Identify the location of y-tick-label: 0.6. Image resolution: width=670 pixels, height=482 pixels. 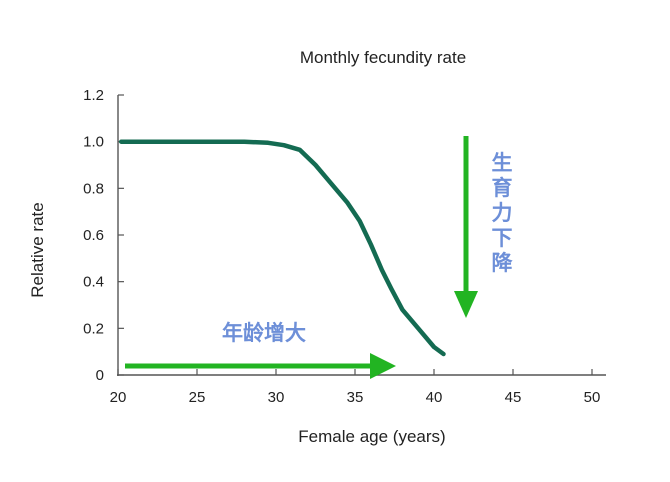
(93, 235).